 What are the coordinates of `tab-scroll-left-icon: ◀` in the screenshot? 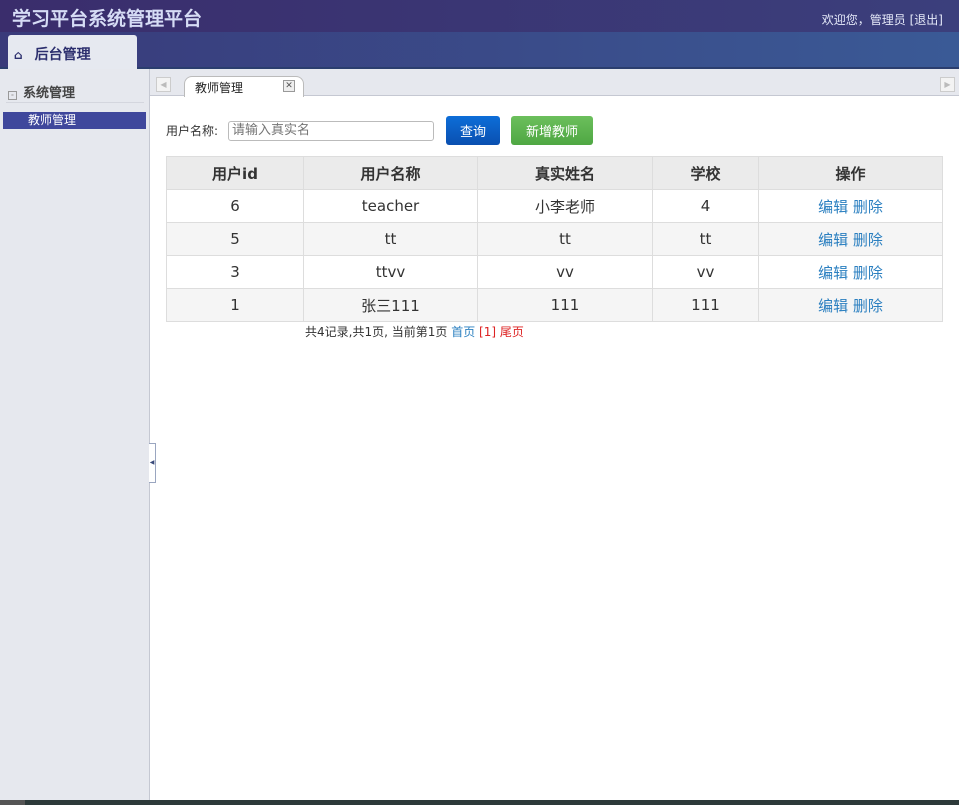 It's located at (163, 84).